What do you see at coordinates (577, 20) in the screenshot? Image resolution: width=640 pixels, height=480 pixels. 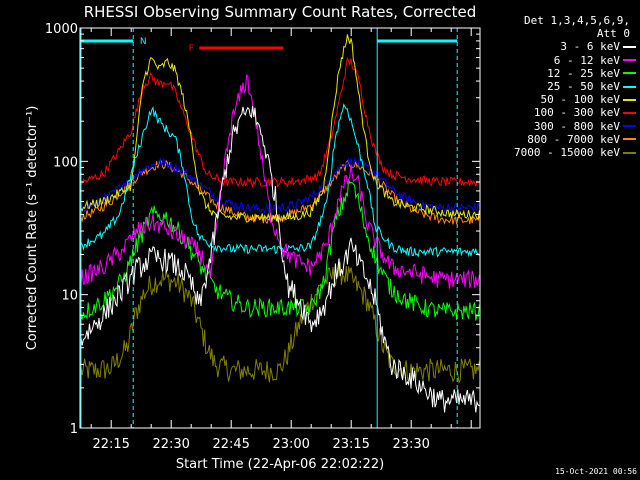 I see `detector-info-line-1: Det 1,3,4,5,6,9,` at bounding box center [577, 20].